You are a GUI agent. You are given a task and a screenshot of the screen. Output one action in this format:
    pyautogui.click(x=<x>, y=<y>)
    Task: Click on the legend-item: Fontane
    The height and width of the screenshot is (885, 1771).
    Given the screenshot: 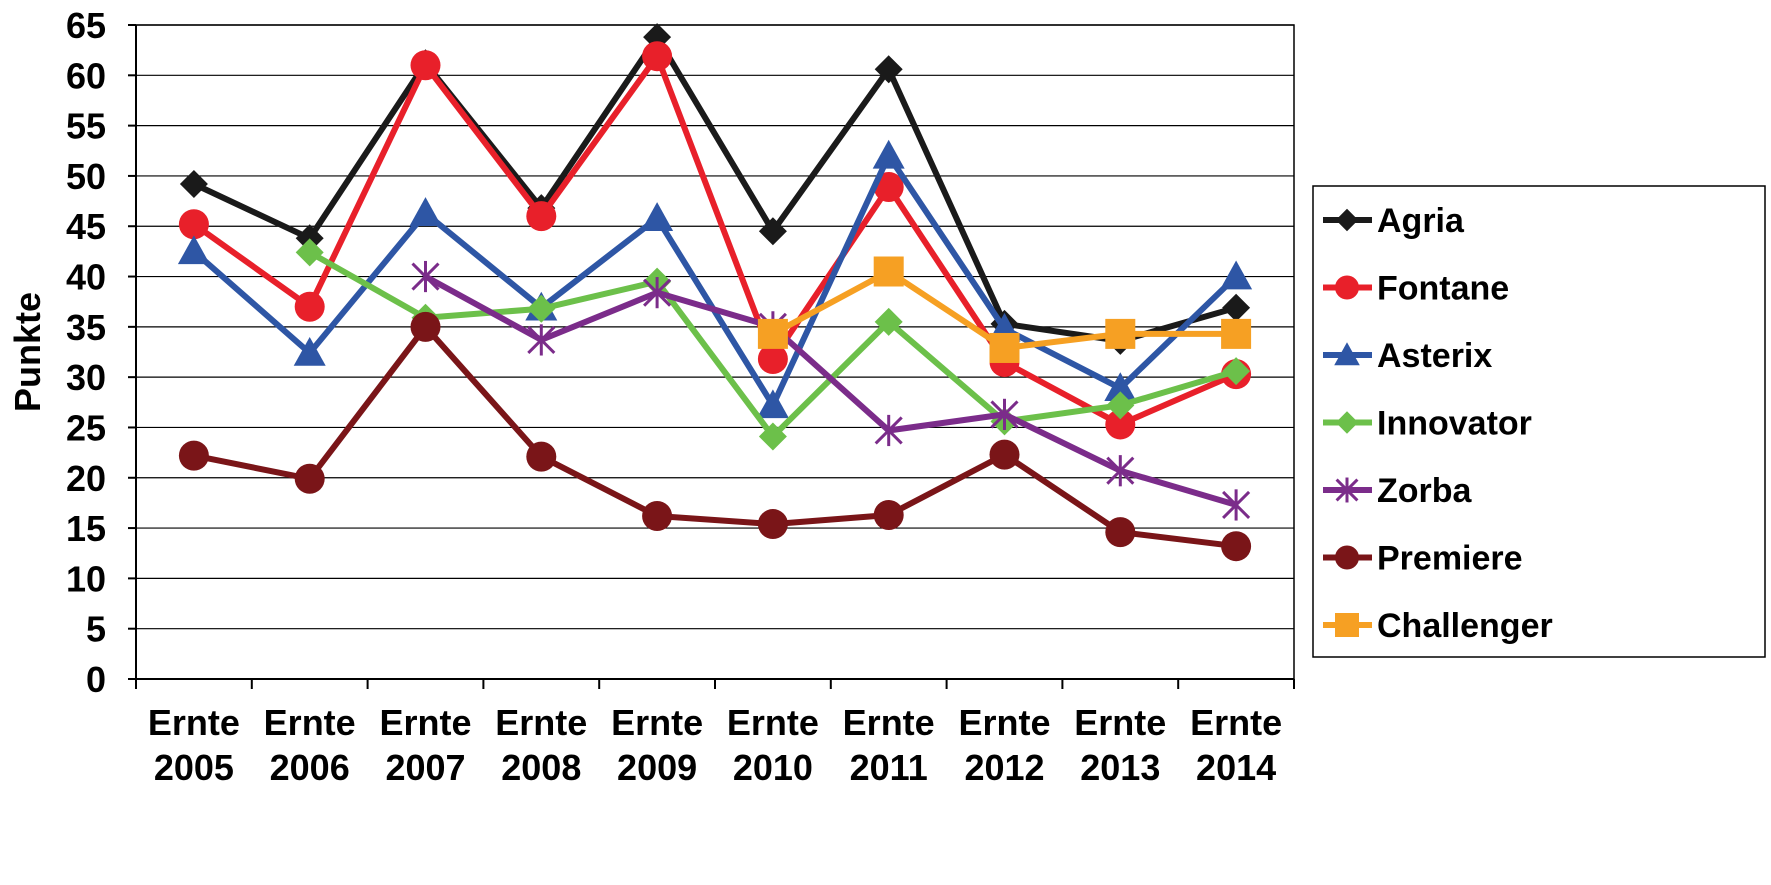 What is the action you would take?
    pyautogui.click(x=1416, y=289)
    